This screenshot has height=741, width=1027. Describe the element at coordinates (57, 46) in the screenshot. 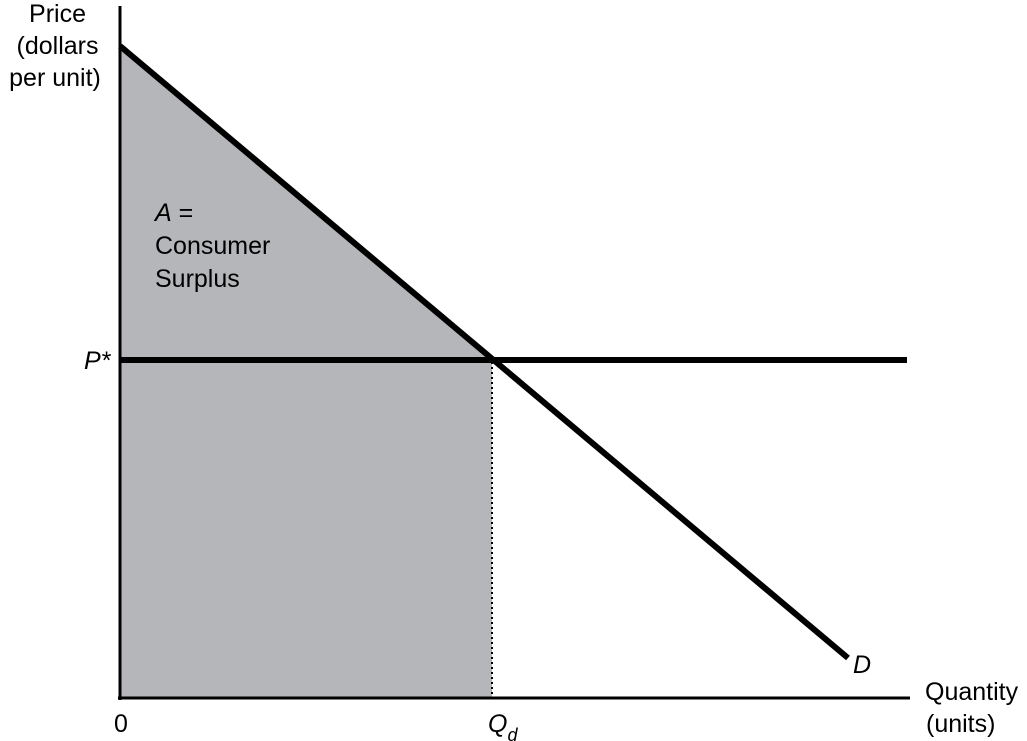

I see `y-axis-label: Price (dollars per unit)` at that location.